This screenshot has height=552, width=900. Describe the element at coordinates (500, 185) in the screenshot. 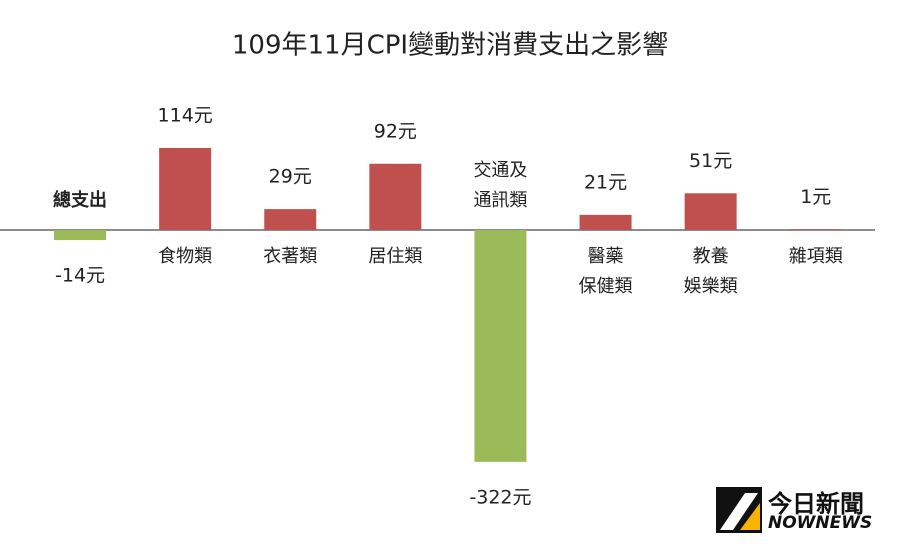

I see `category-label: 交通及 通訊類` at that location.